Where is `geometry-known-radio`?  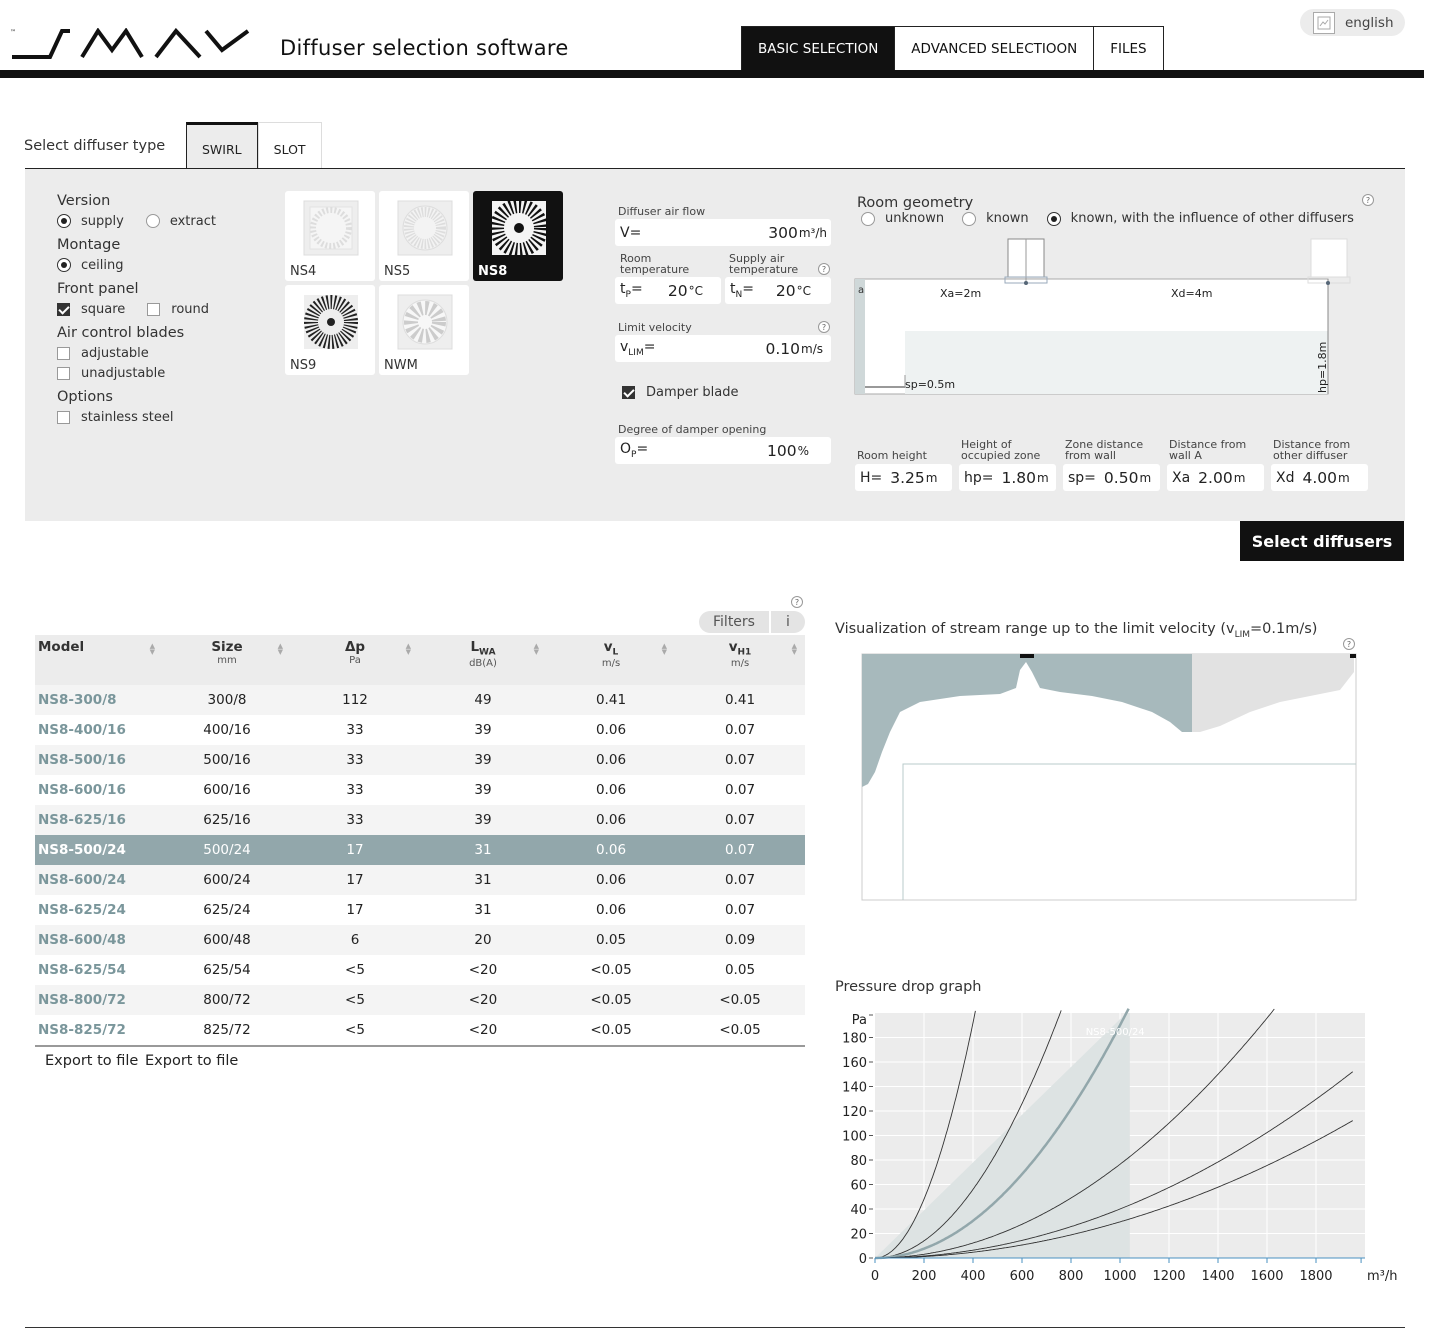
geometry-known-radio is located at coordinates (969, 218).